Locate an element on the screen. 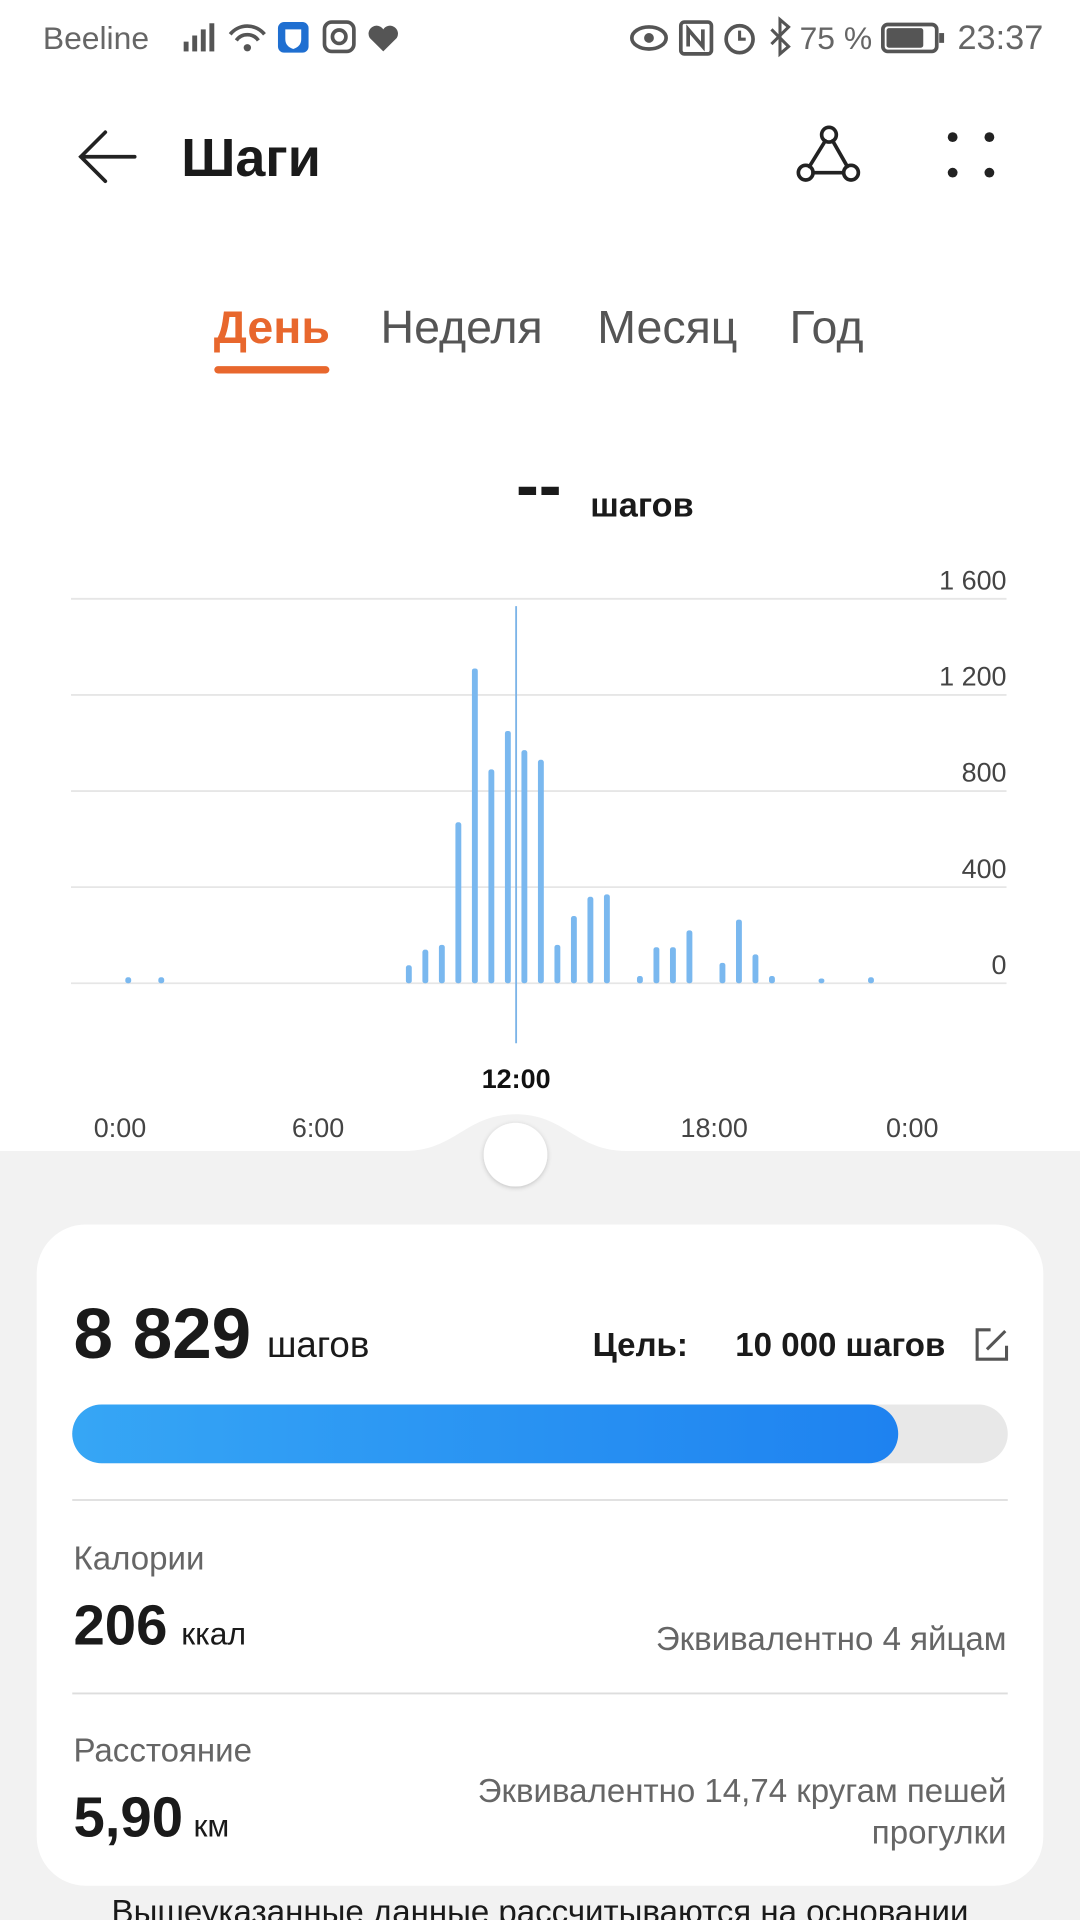 This screenshot has height=1920, width=1080. page-title: Шаги is located at coordinates (251, 158).